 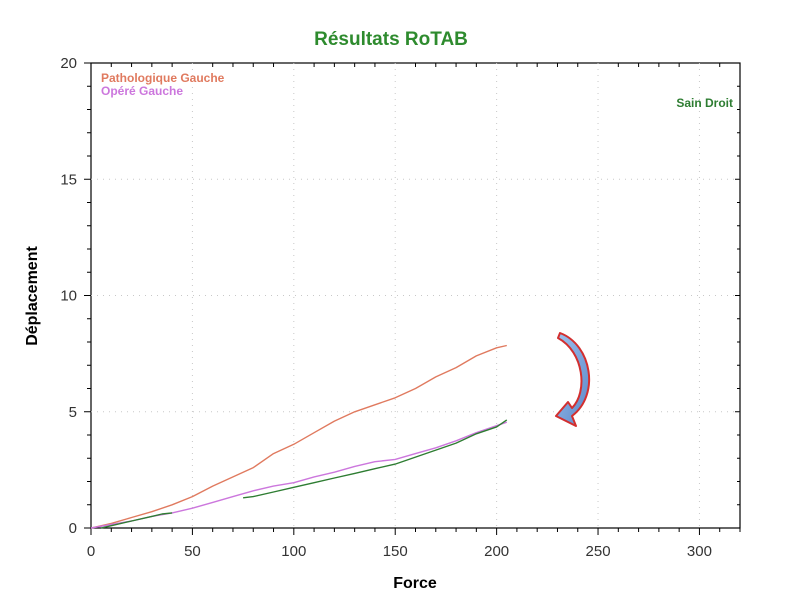 What do you see at coordinates (598, 551) in the screenshot?
I see `x-tick-label: 250` at bounding box center [598, 551].